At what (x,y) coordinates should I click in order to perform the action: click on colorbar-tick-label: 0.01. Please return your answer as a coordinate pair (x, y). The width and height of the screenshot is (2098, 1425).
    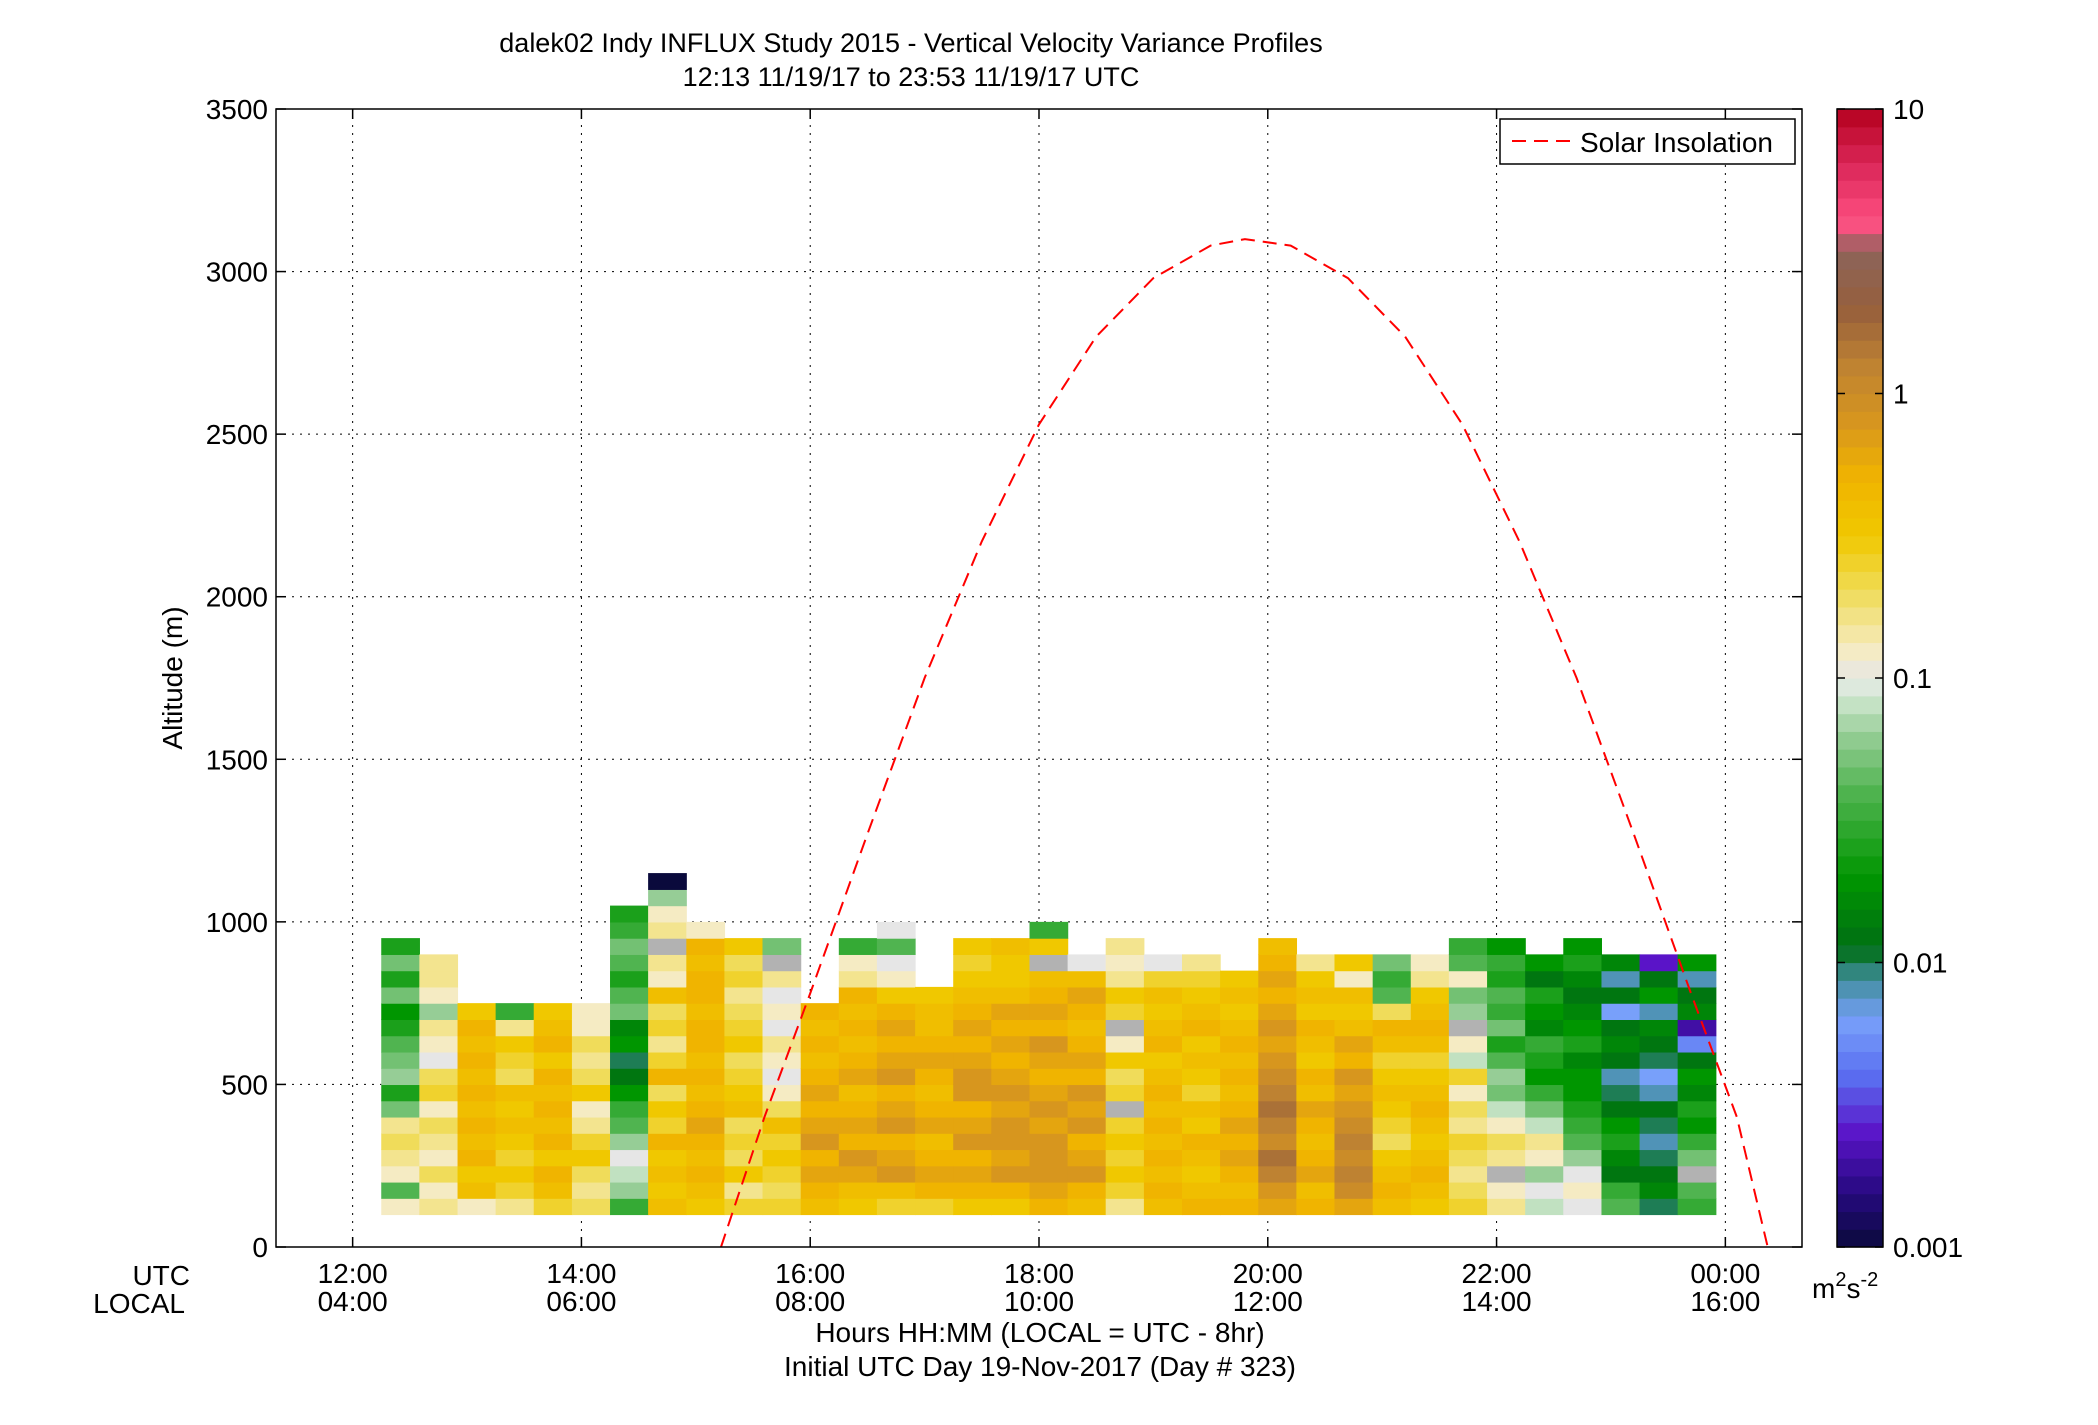
    Looking at the image, I should click on (1920, 963).